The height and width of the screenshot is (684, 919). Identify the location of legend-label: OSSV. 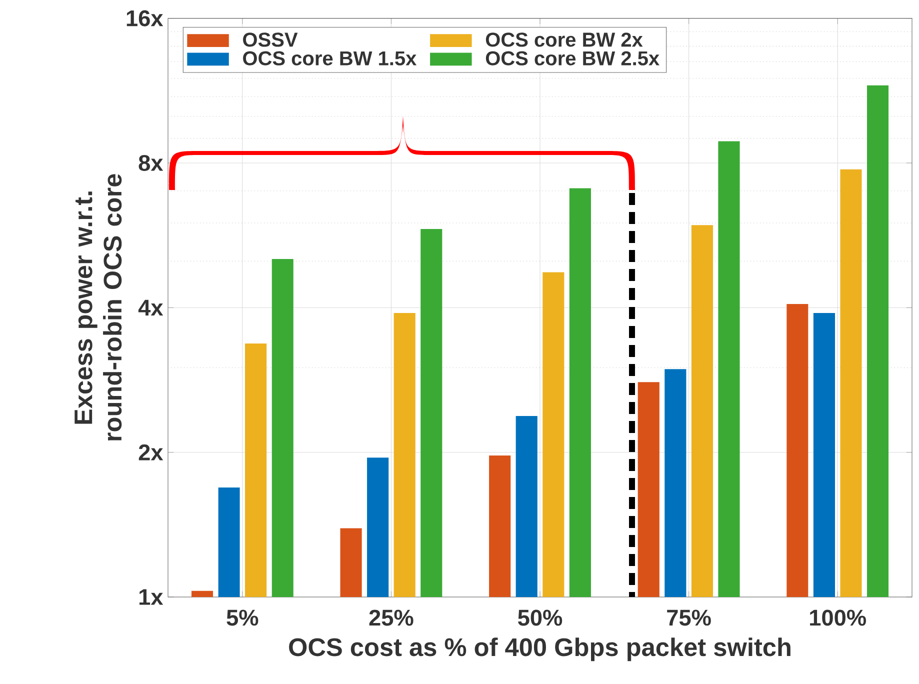
(270, 39).